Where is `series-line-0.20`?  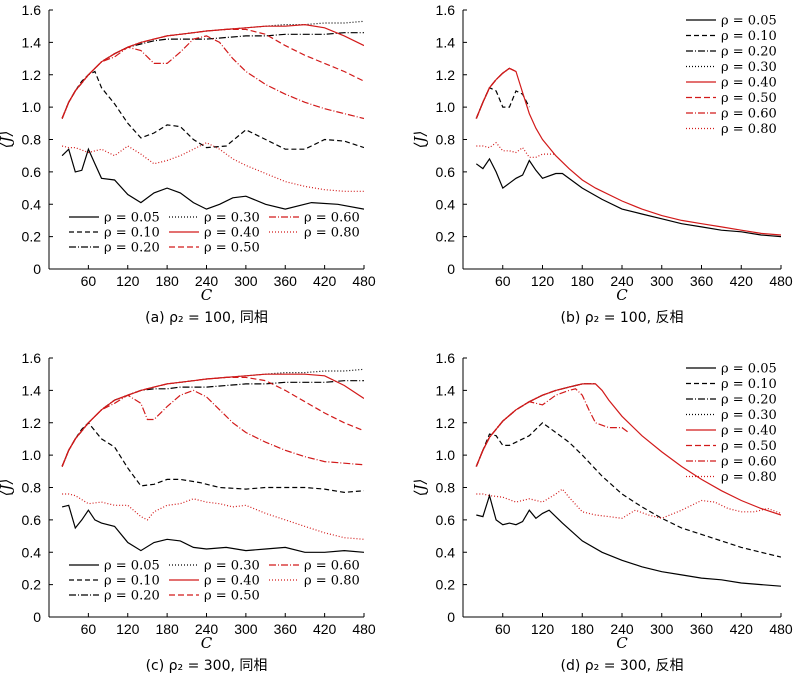
series-line-0.20 is located at coordinates (535, 425).